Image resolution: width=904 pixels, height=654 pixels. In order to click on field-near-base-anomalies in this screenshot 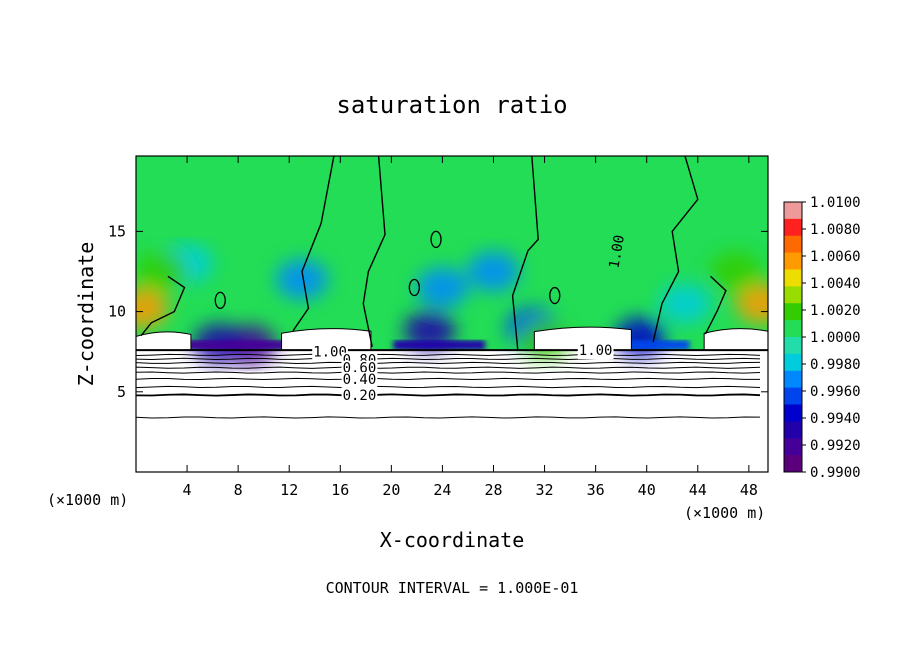, I will do `click(433, 345)`.